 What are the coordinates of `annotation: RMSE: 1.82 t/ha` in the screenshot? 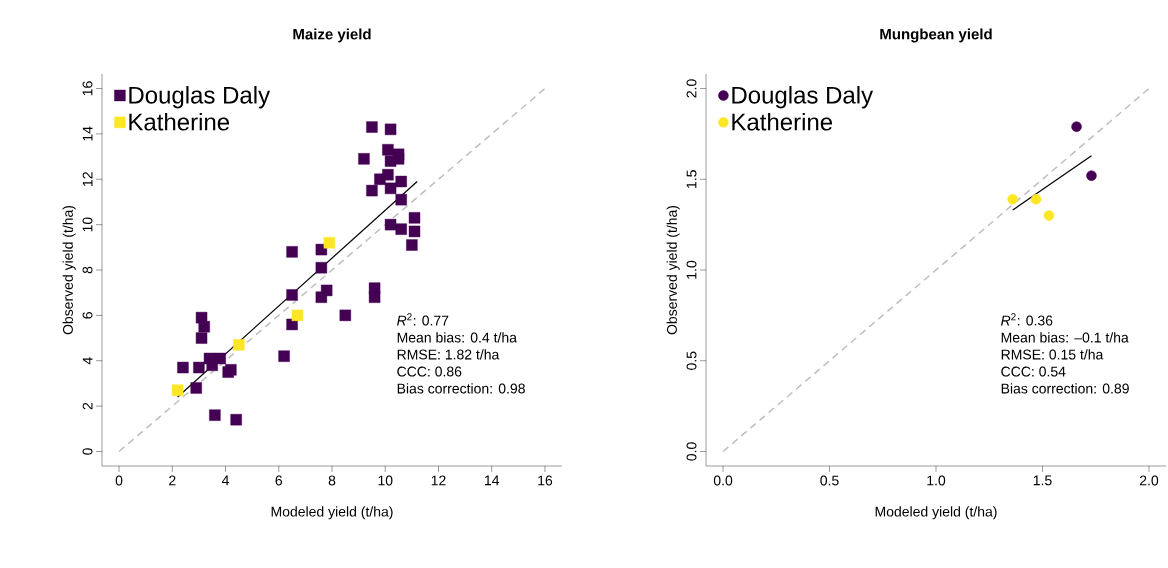 It's located at (448, 354).